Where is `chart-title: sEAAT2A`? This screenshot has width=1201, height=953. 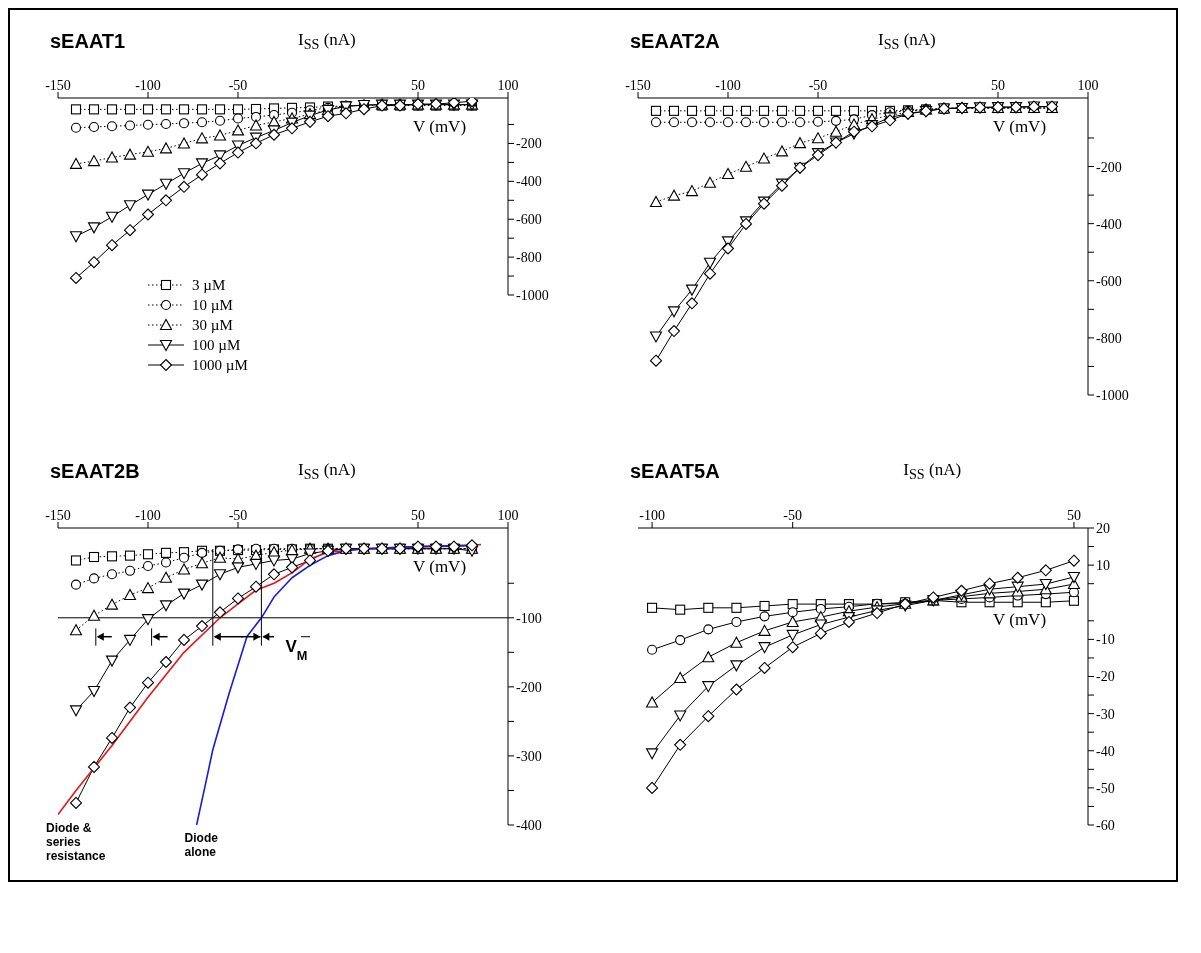
chart-title: sEAAT2A is located at coordinates (675, 41).